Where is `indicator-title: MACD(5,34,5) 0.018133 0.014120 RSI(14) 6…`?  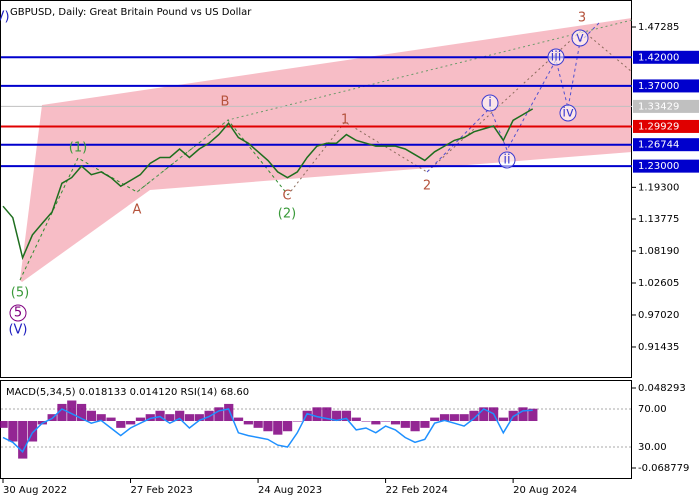
indicator-title: MACD(5,34,5) 0.018133 0.014120 RSI(14) 6… is located at coordinates (127, 392).